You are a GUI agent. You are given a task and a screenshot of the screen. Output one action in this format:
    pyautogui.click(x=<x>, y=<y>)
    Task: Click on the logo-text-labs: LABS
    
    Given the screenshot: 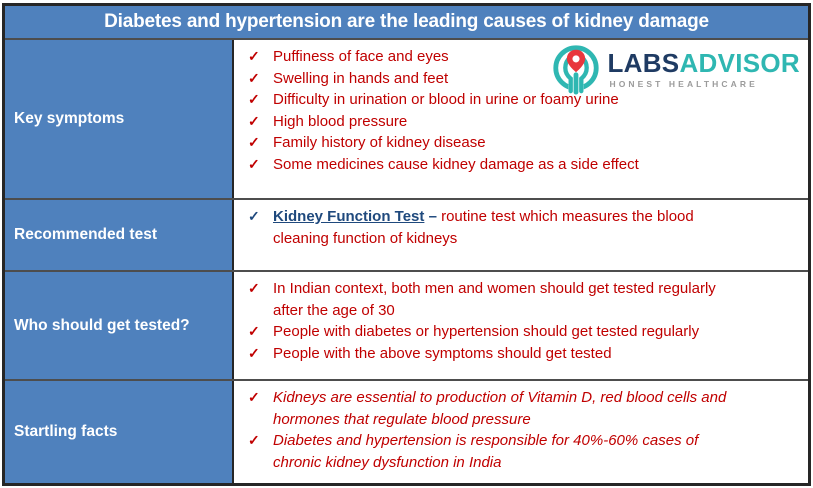 What is the action you would take?
    pyautogui.click(x=643, y=62)
    